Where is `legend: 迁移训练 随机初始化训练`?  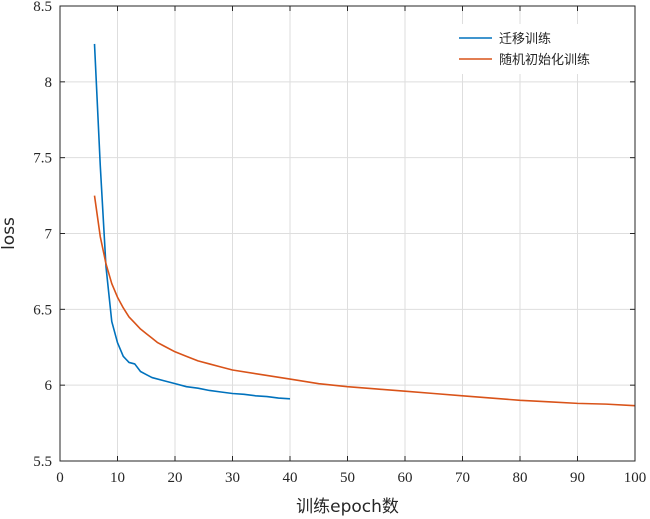
legend: 迁移训练 随机初始化训练 is located at coordinates (536, 49).